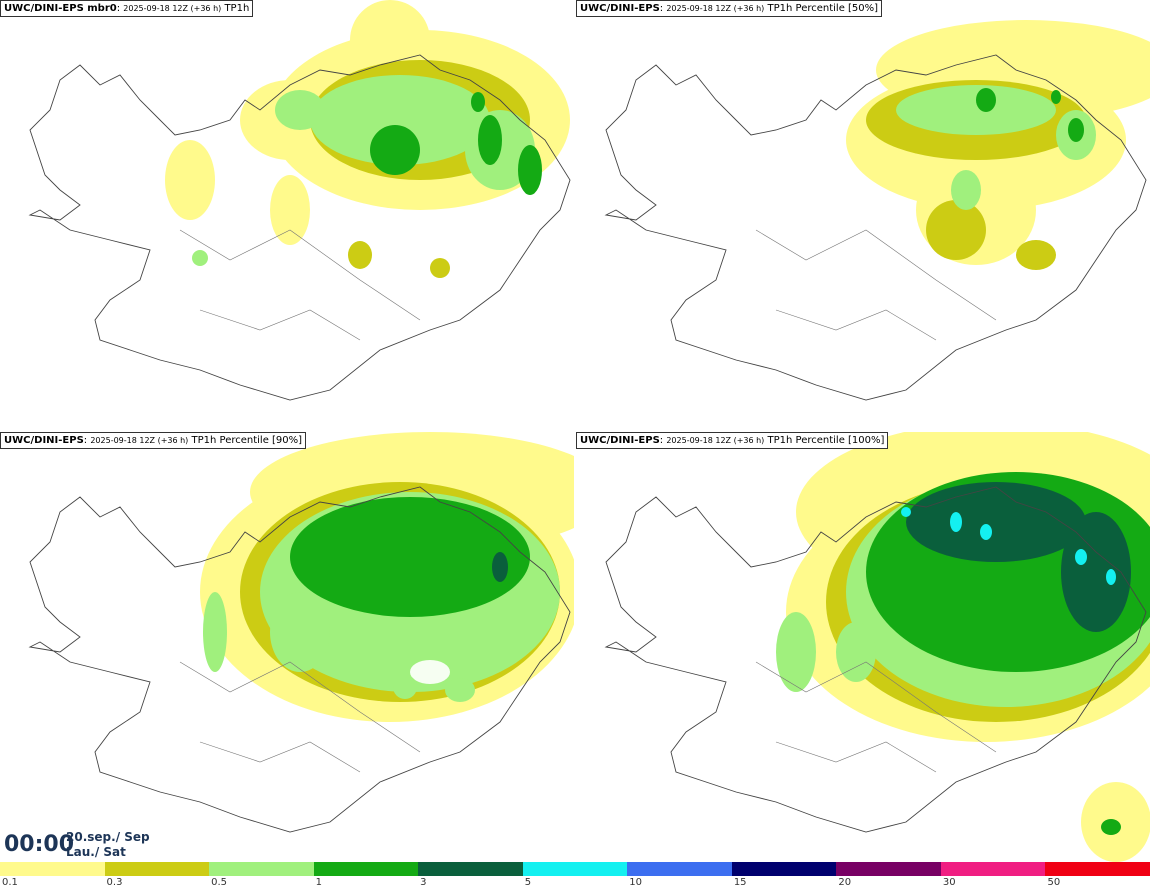 This screenshot has height=891, width=1150. Describe the element at coordinates (949, 882) in the screenshot. I see `colorbar-tick-label: 30` at that location.